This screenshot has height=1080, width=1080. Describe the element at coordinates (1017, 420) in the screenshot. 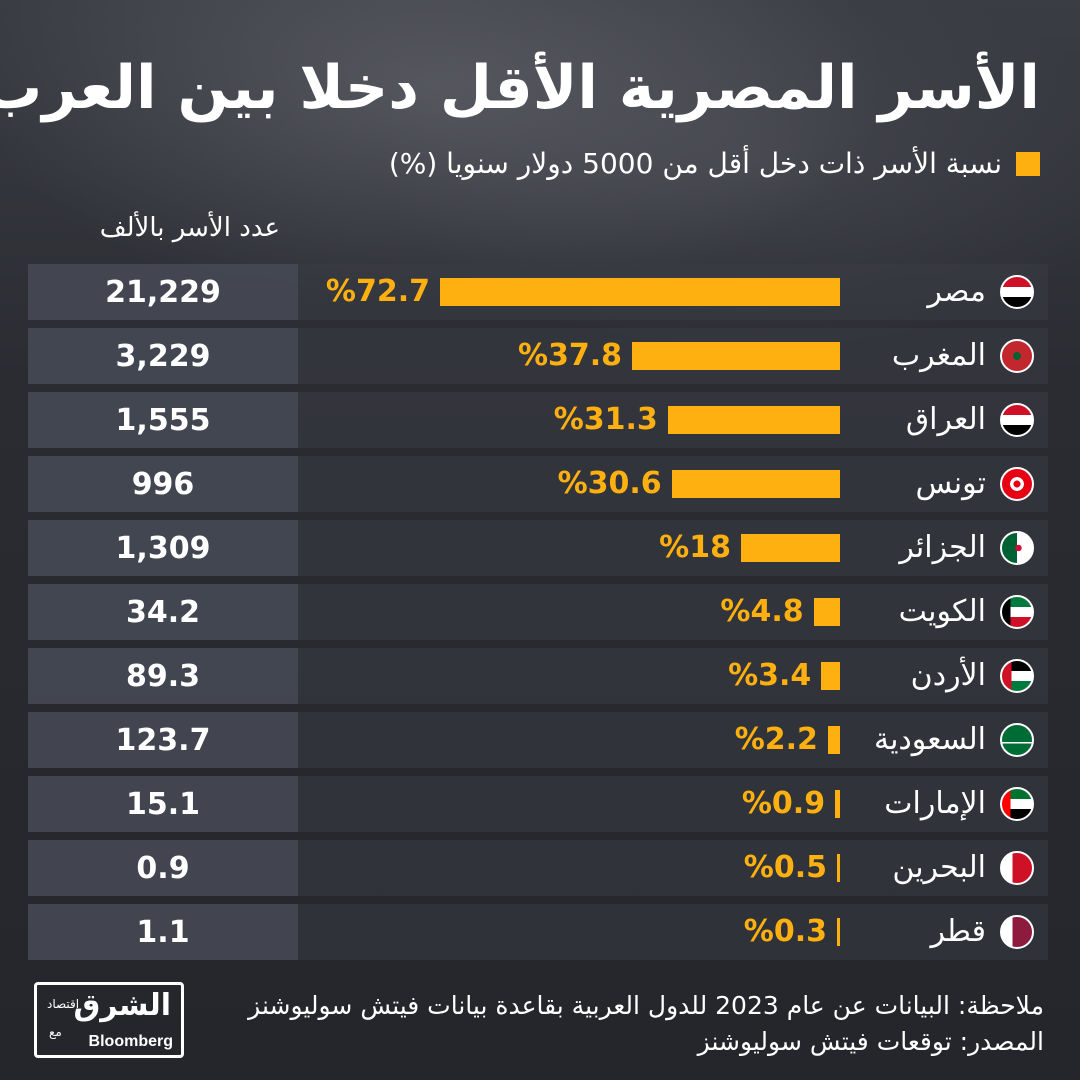

I see `iraq-flag-icon` at that location.